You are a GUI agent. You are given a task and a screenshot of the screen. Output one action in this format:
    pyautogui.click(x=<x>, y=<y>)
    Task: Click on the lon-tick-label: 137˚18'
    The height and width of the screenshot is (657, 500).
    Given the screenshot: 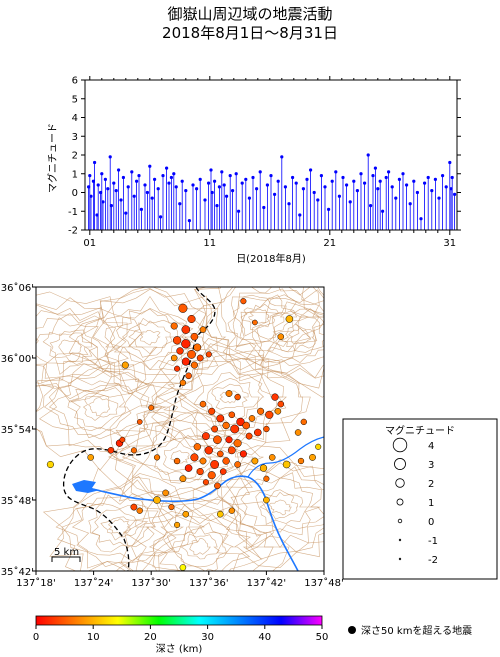 What is the action you would take?
    pyautogui.click(x=36, y=583)
    